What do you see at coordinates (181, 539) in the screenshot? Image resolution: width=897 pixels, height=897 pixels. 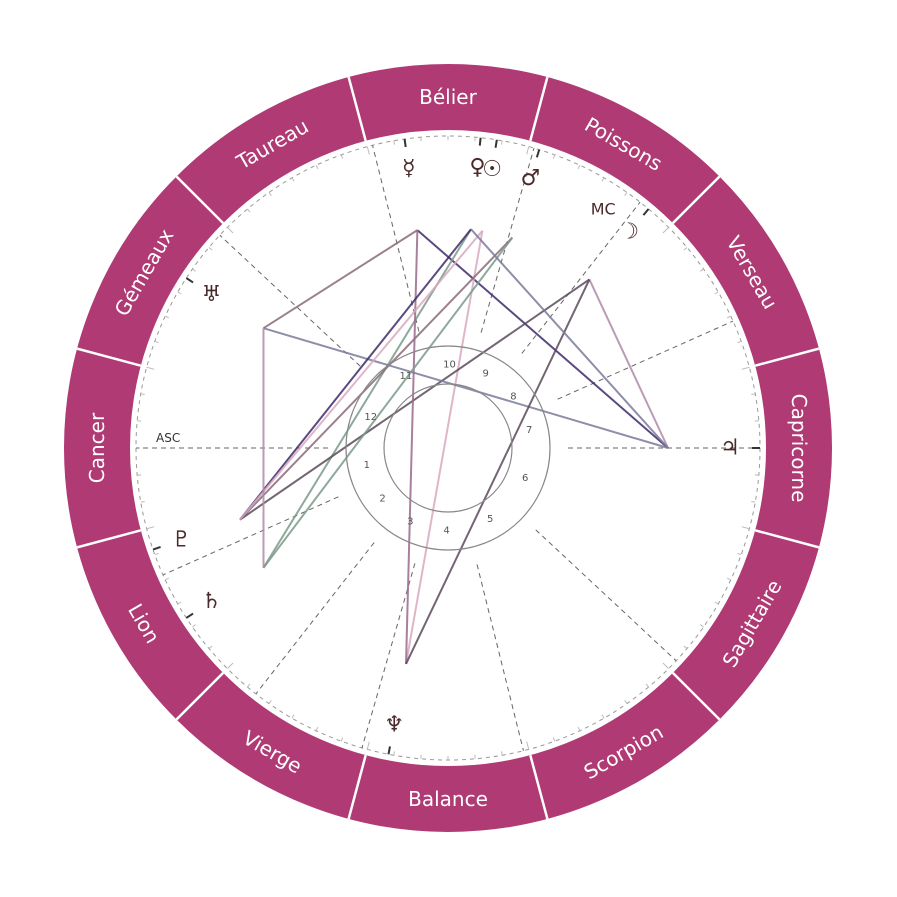 I see `pluto-icon: ♇` at bounding box center [181, 539].